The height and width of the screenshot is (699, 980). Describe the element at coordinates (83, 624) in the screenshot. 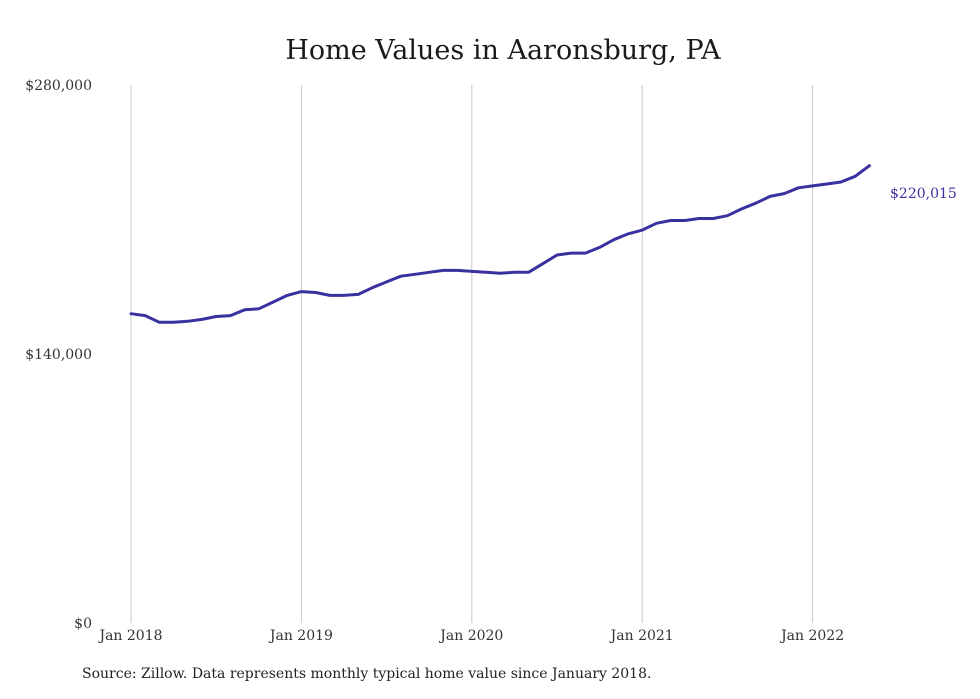

I see `y-tick-label: $0` at that location.